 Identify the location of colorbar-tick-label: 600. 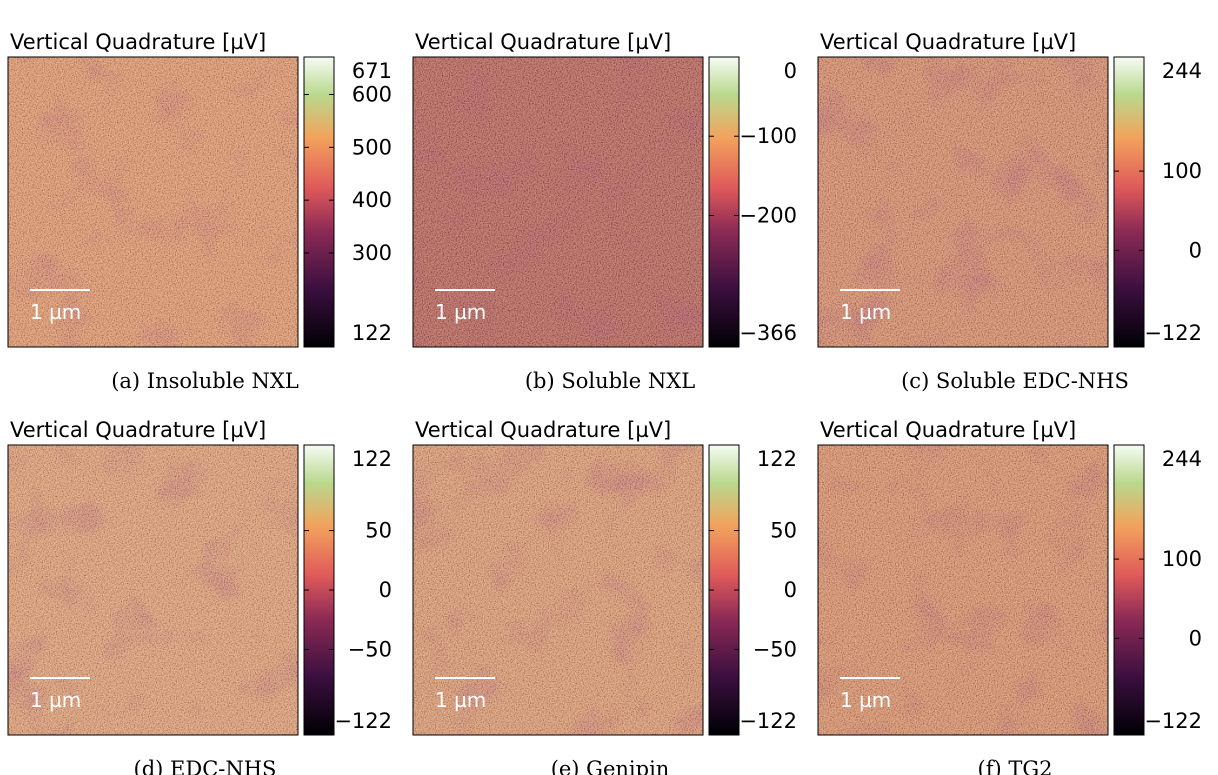
(372, 95).